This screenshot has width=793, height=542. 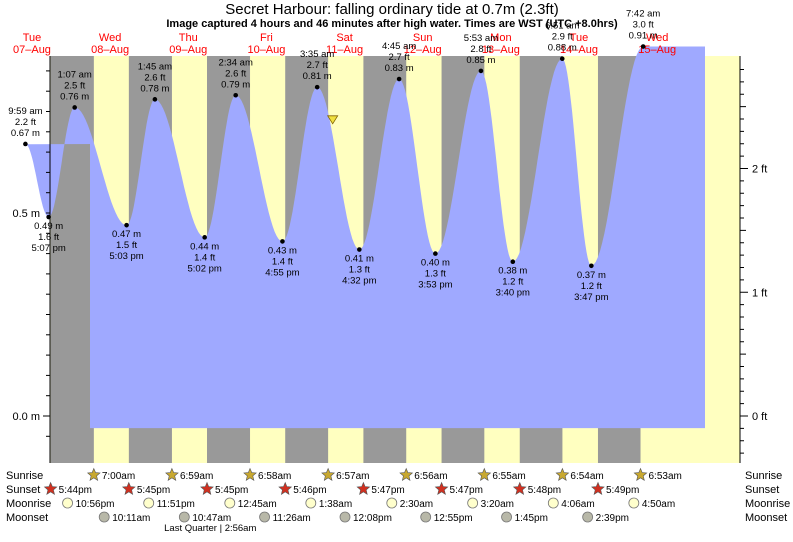 I want to click on high-tide-label: 3:35 am, so click(x=317, y=54).